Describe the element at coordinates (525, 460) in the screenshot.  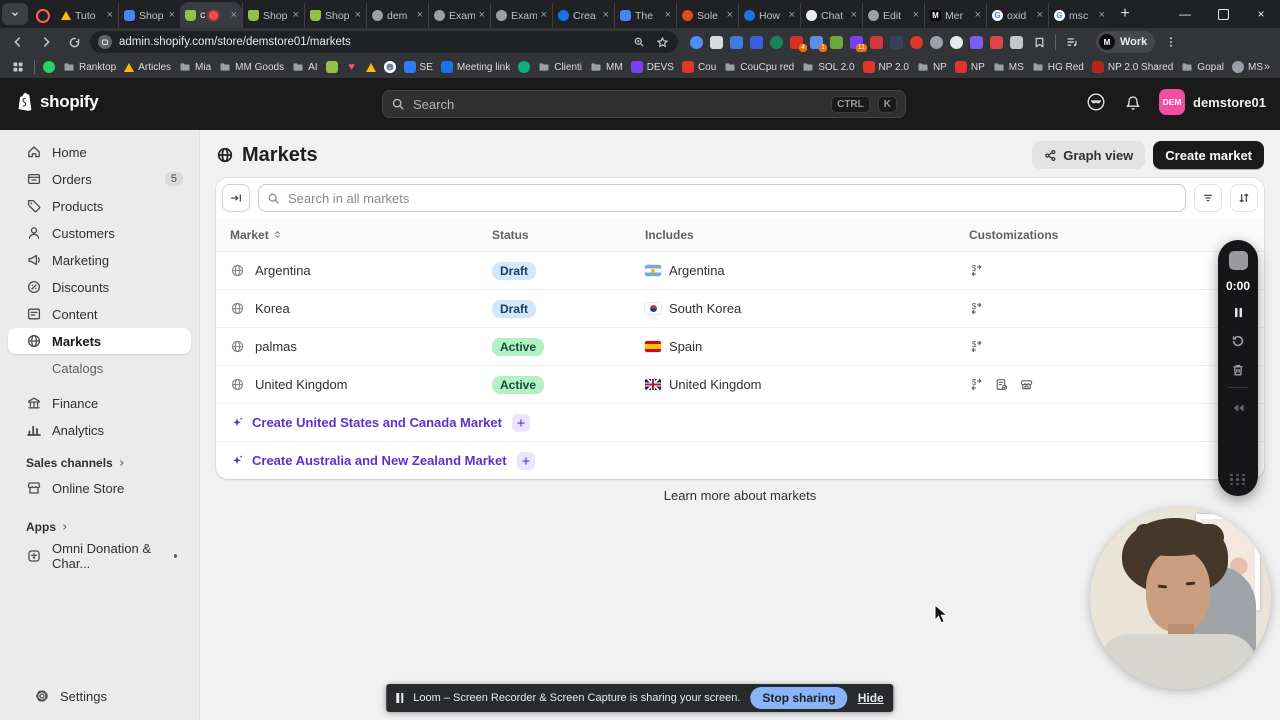
I see `plus-icon` at that location.